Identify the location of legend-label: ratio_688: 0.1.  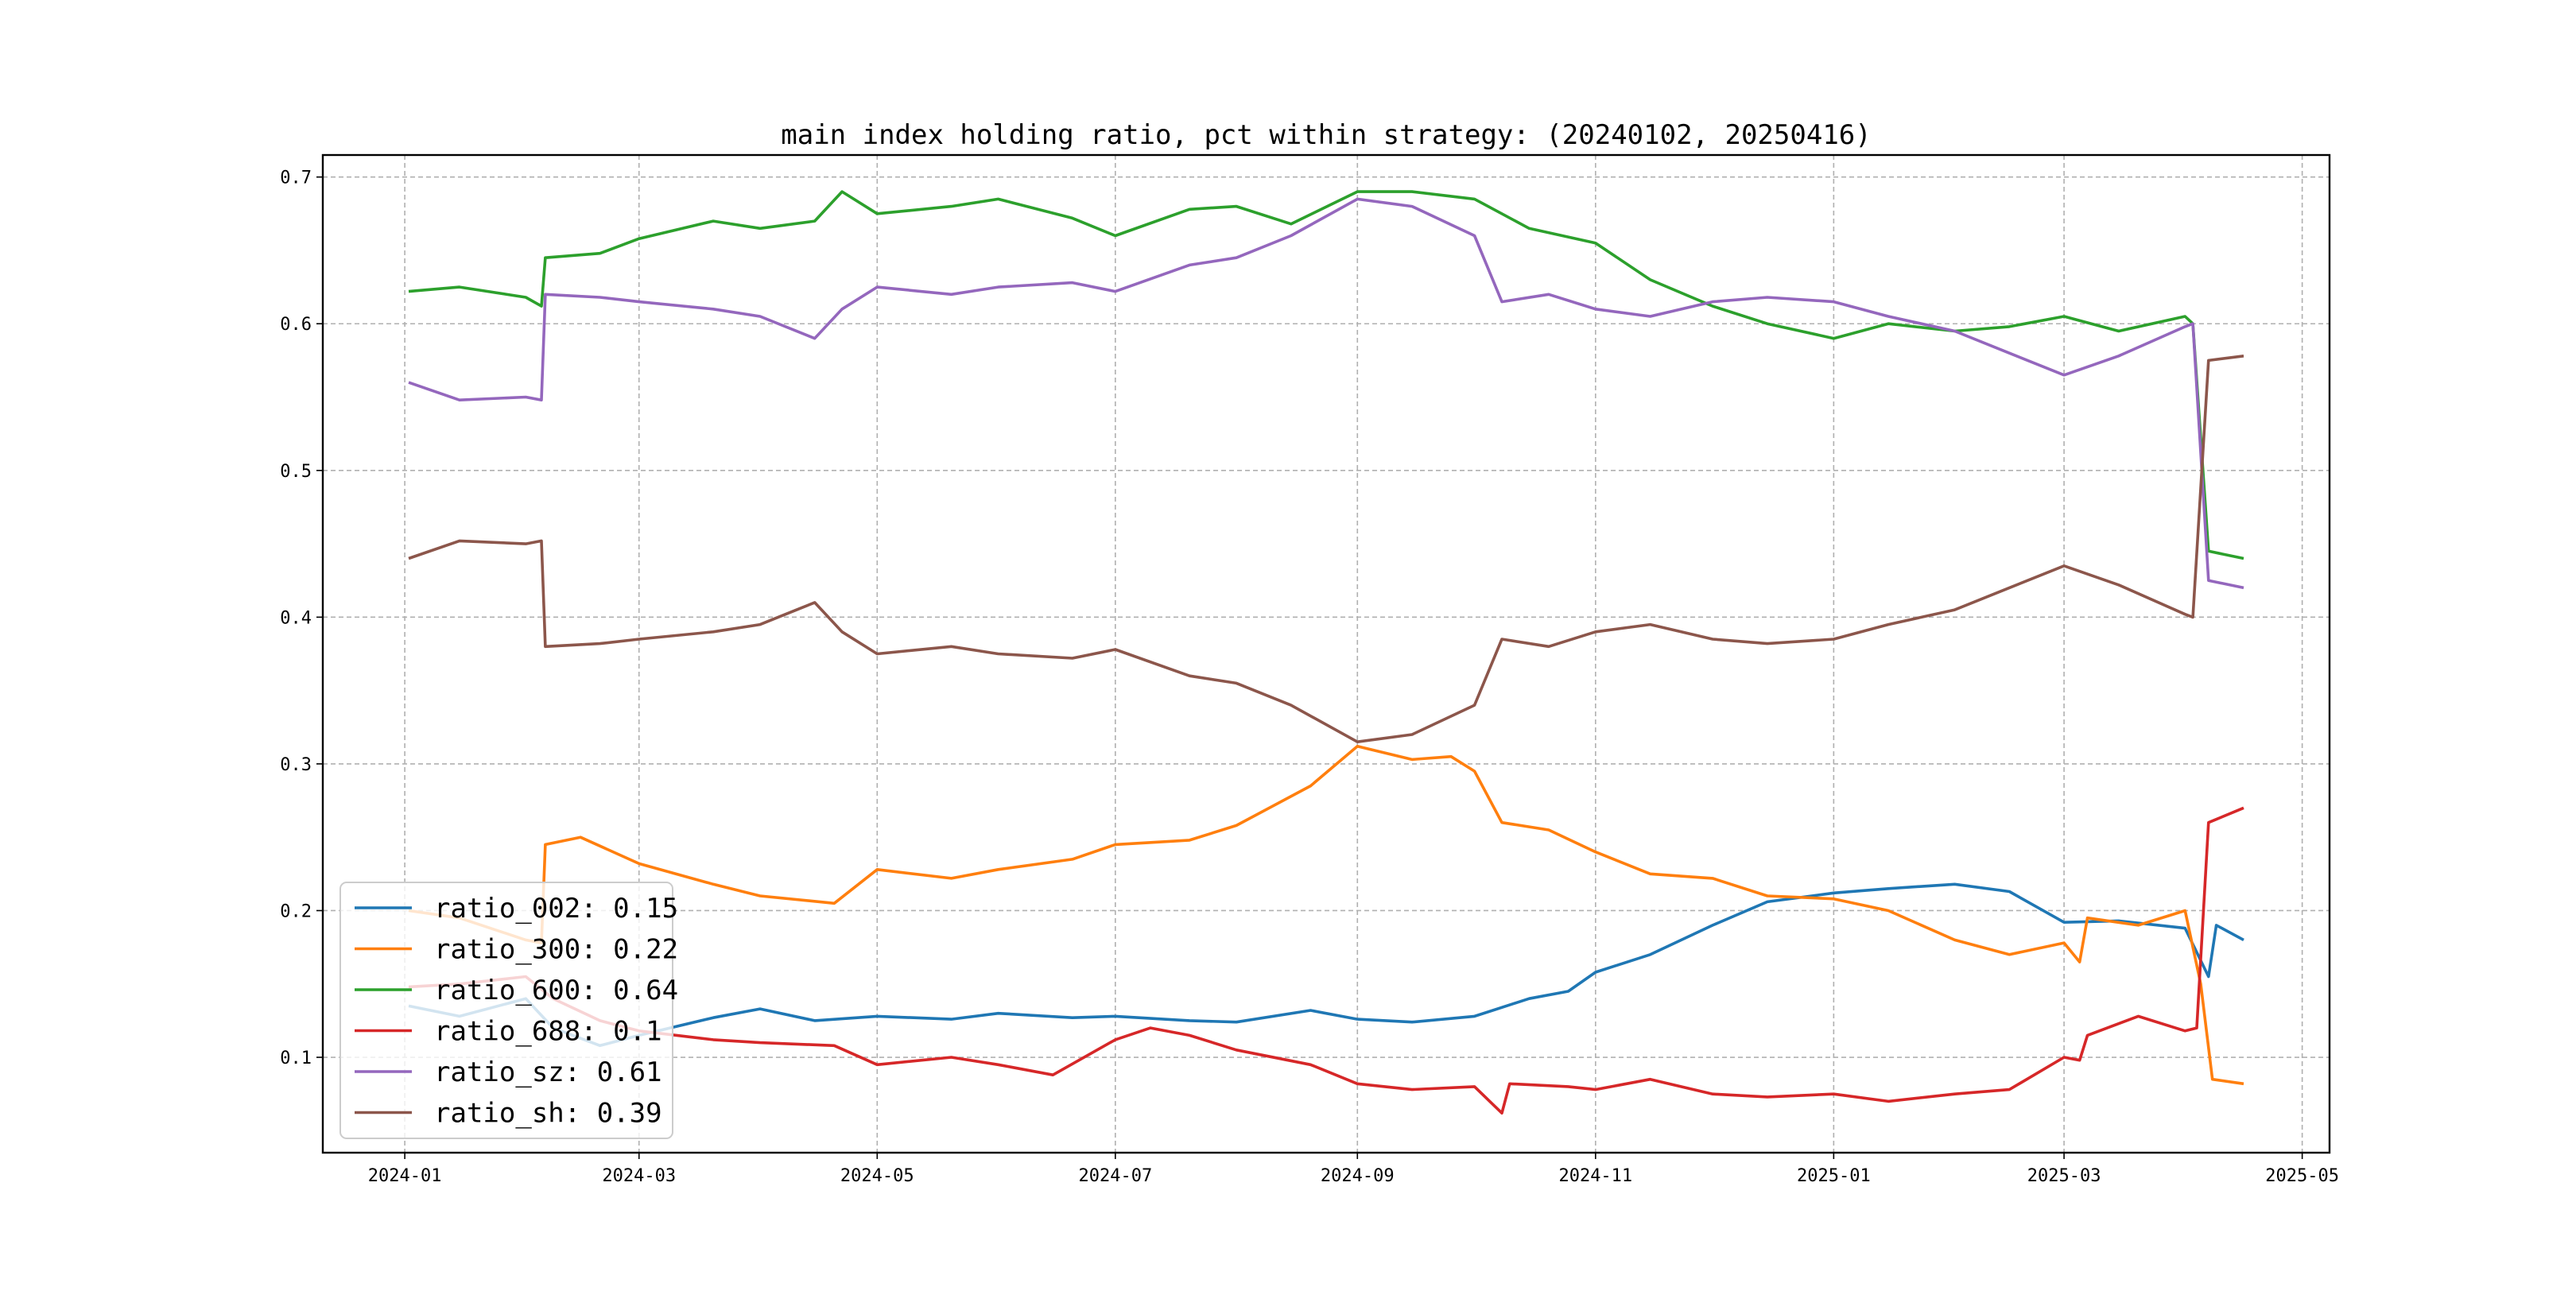
(548, 1032).